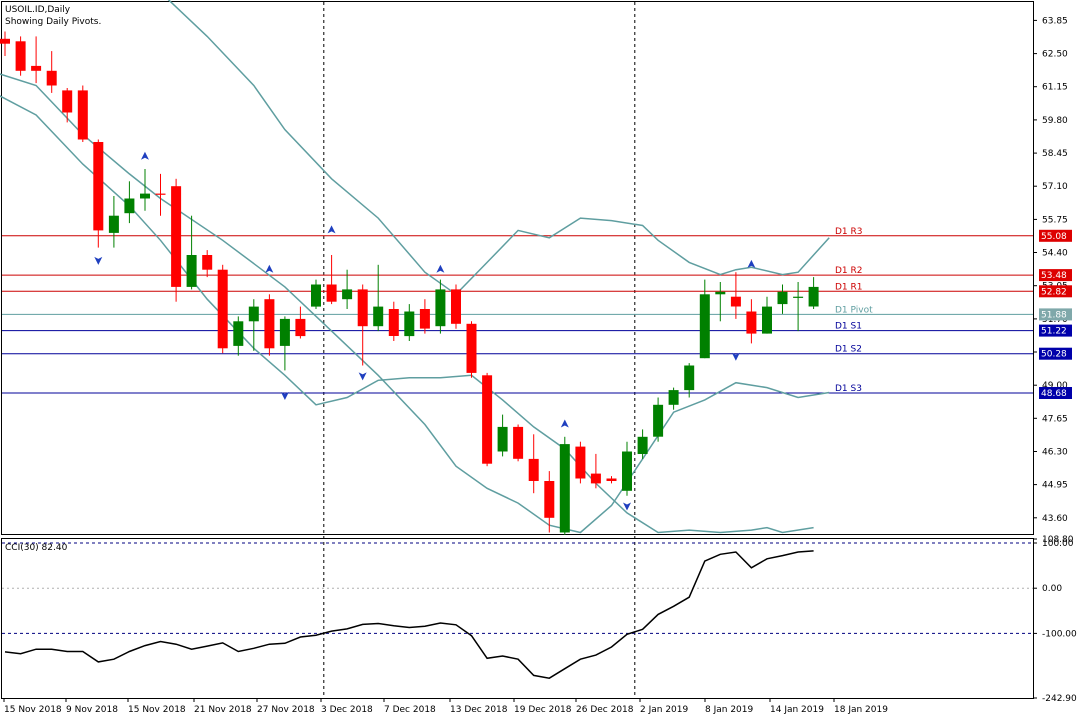 This screenshot has width=1080, height=720. Describe the element at coordinates (1055, 453) in the screenshot. I see `y-axis-tick-label: 46.30` at that location.